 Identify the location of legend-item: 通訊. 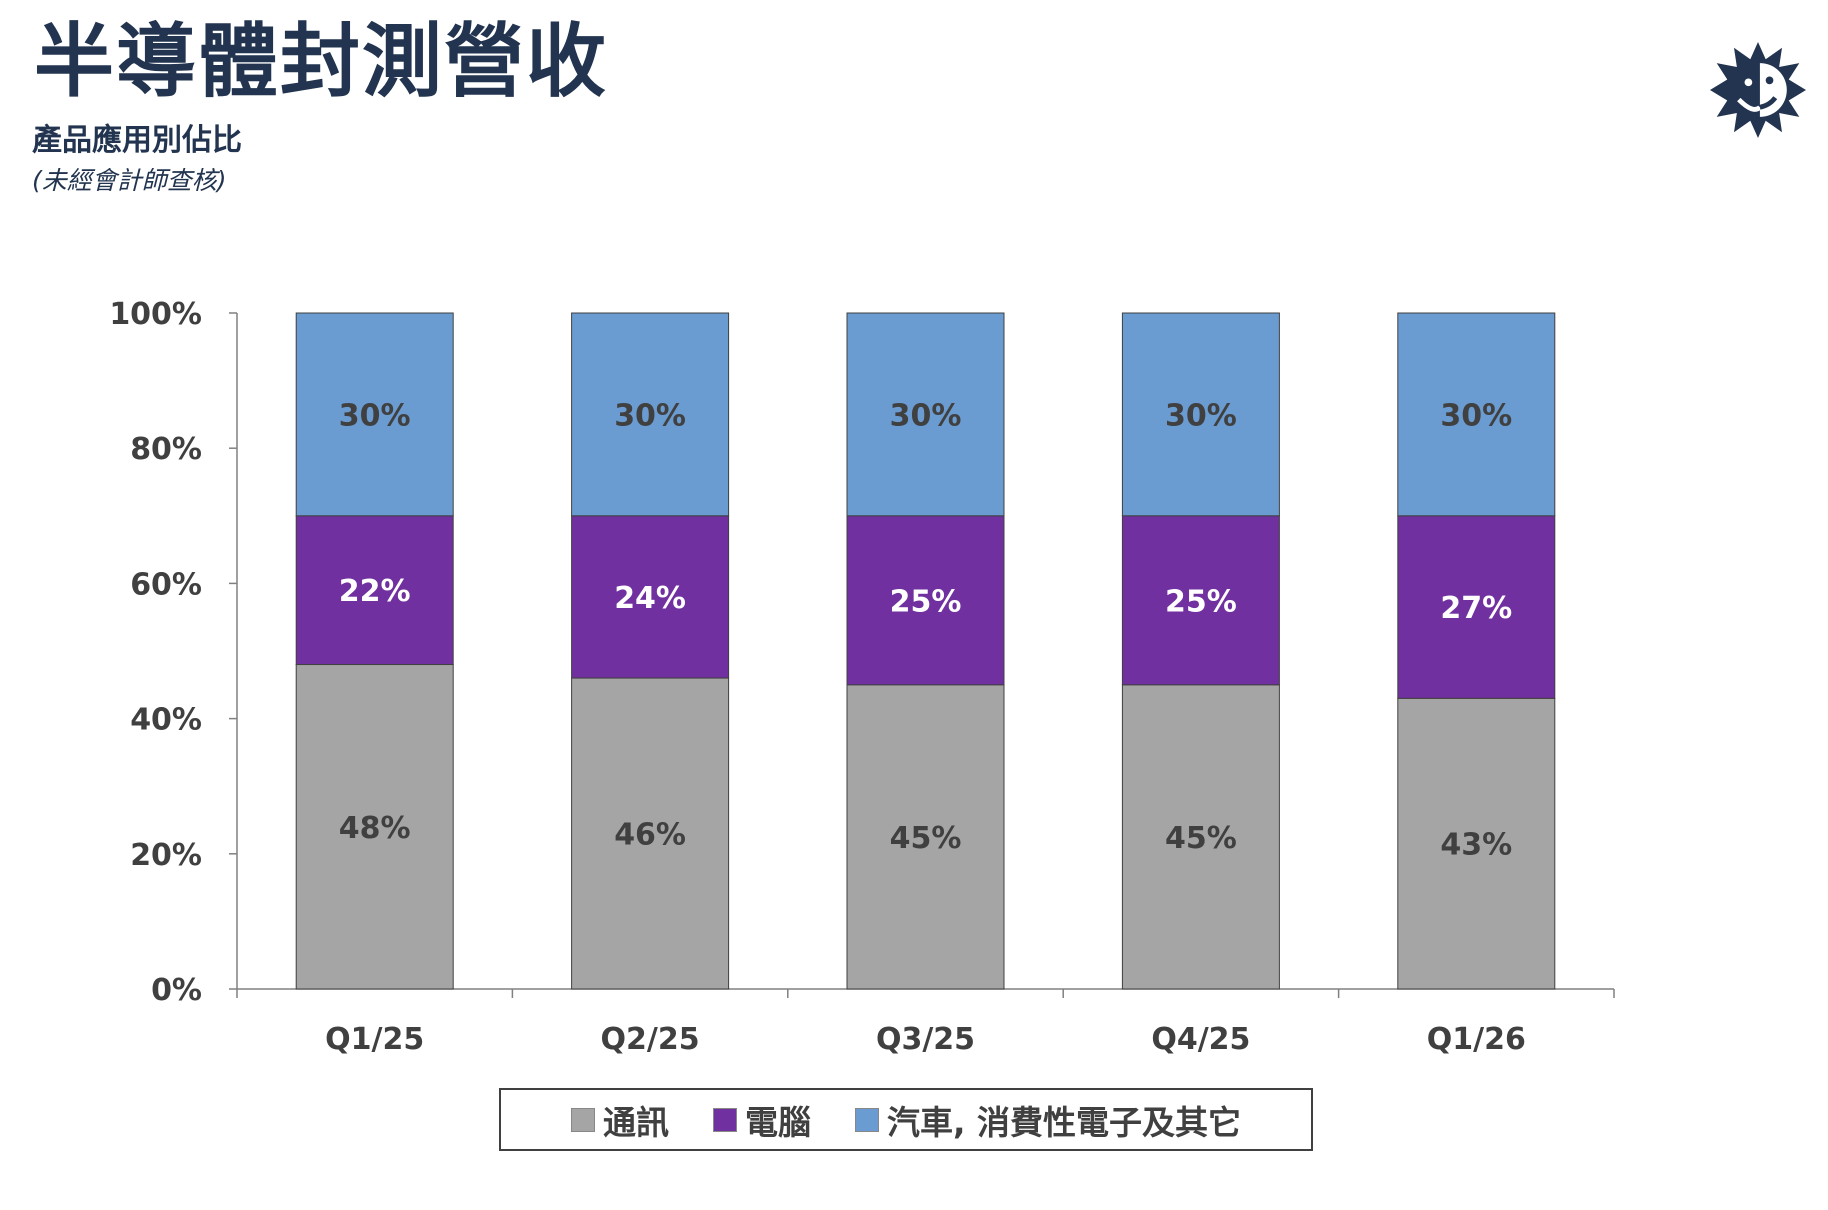
(619, 1120).